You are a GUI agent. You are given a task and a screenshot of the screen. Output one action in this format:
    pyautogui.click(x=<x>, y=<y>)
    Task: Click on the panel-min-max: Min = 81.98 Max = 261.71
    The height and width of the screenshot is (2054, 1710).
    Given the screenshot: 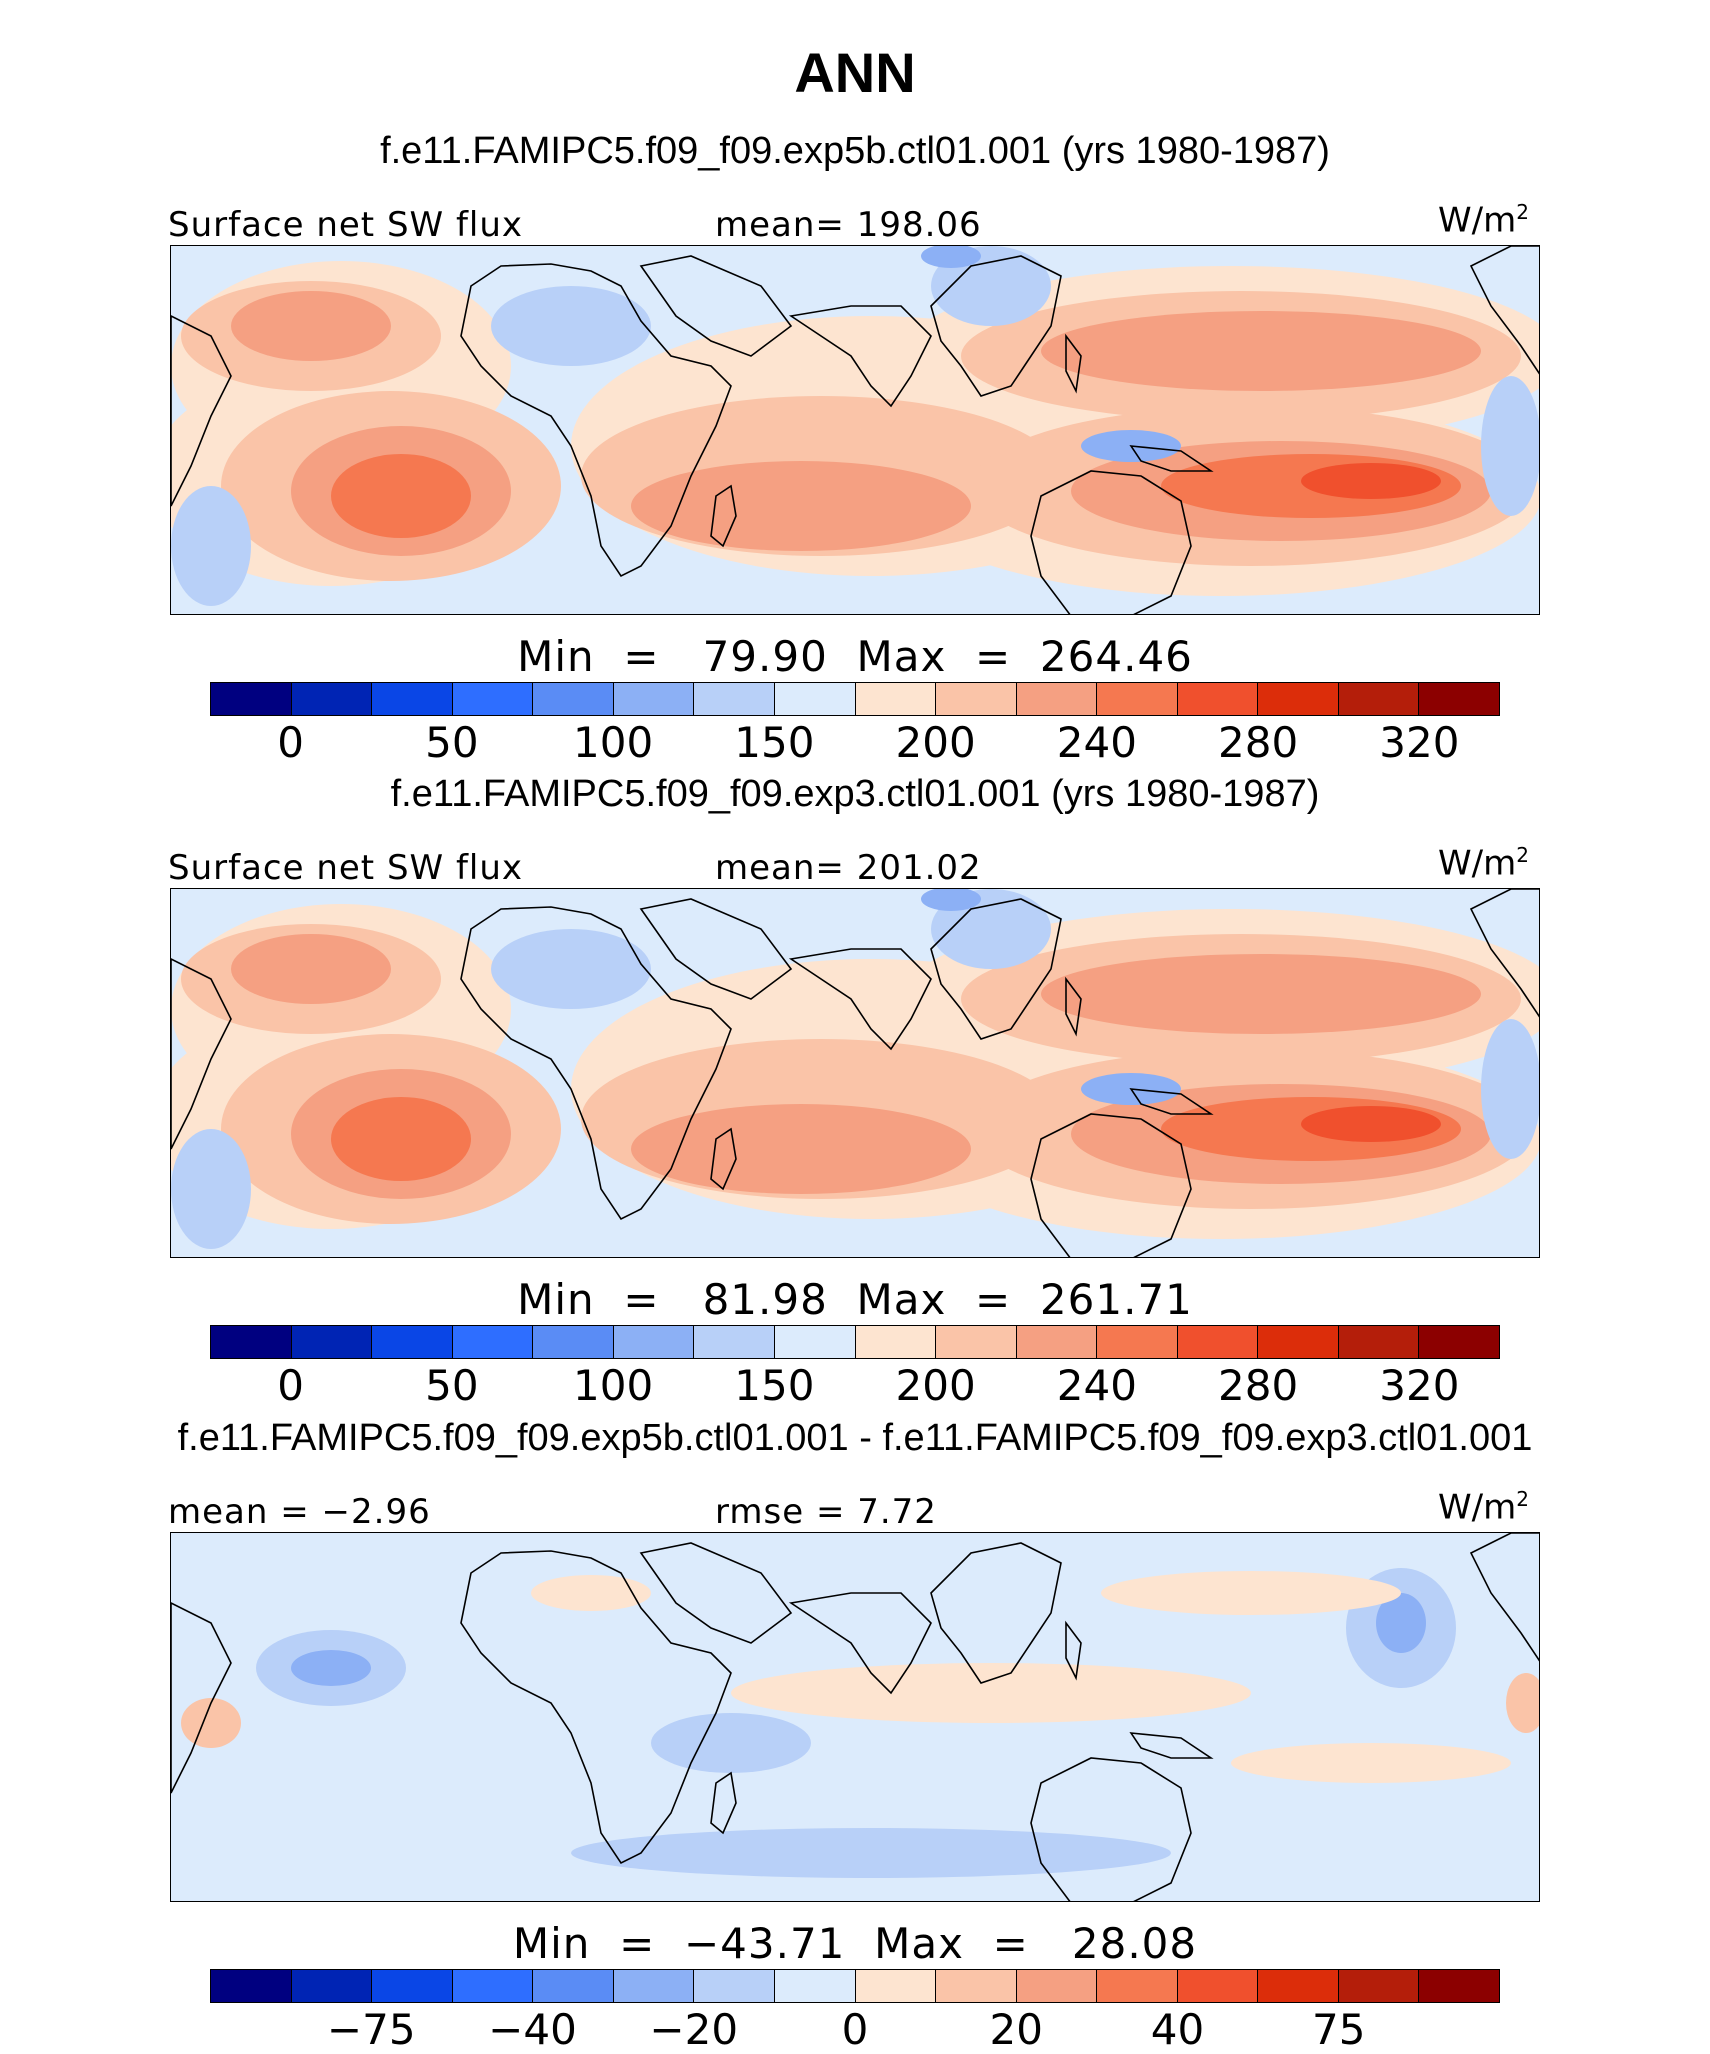 What is the action you would take?
    pyautogui.click(x=855, y=1299)
    